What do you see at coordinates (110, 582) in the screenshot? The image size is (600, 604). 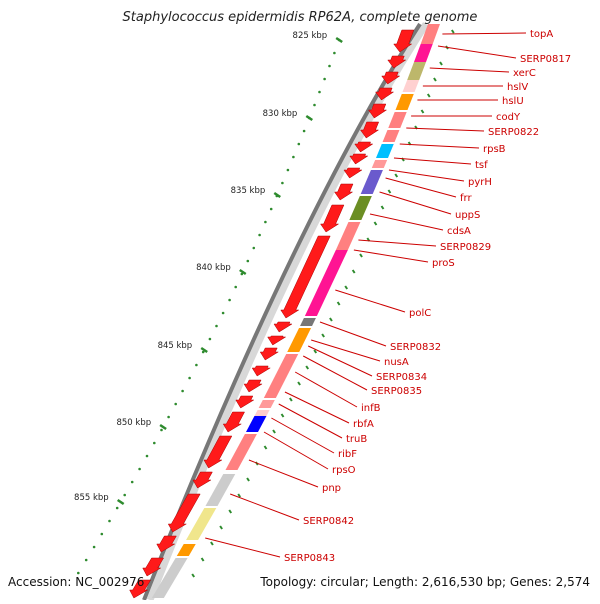 I see `accession-value: NC_002976` at bounding box center [110, 582].